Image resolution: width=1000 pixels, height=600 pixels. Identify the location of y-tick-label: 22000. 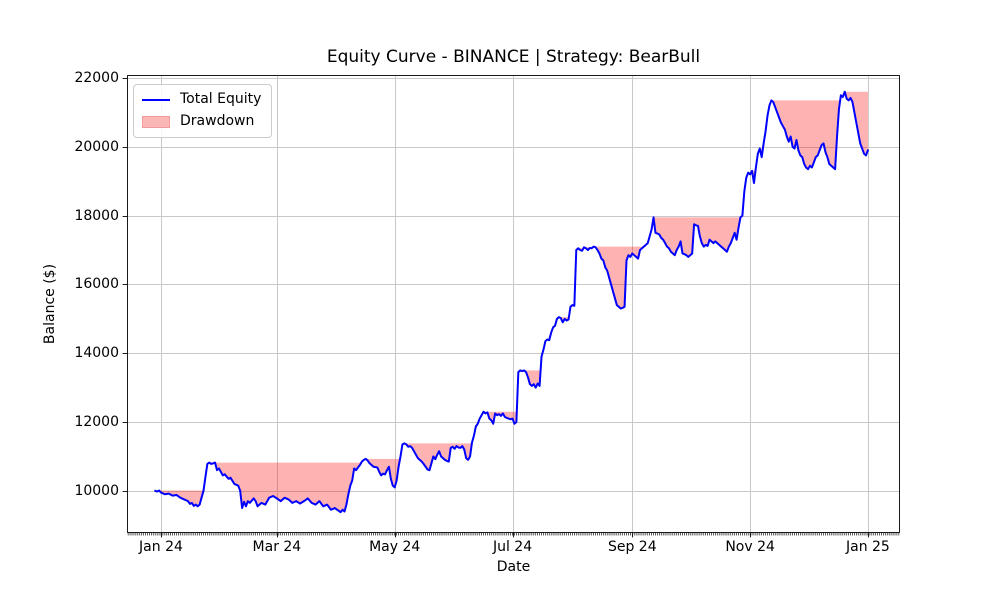
(96, 78).